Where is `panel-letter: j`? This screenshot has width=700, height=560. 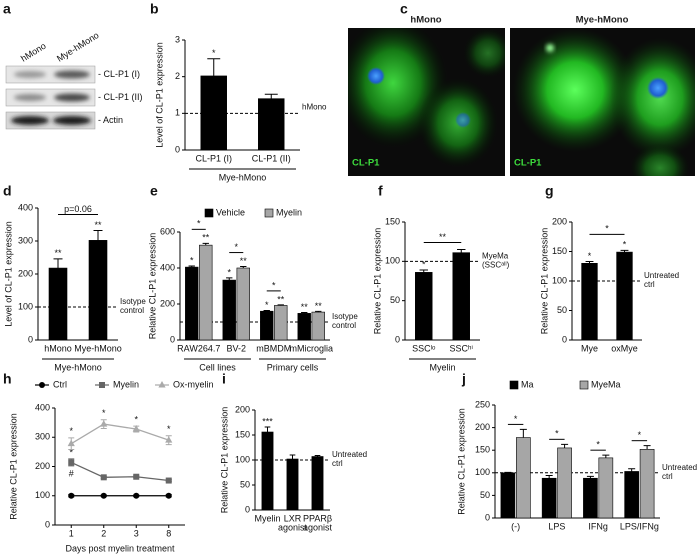 panel-letter: j is located at coordinates (463, 379).